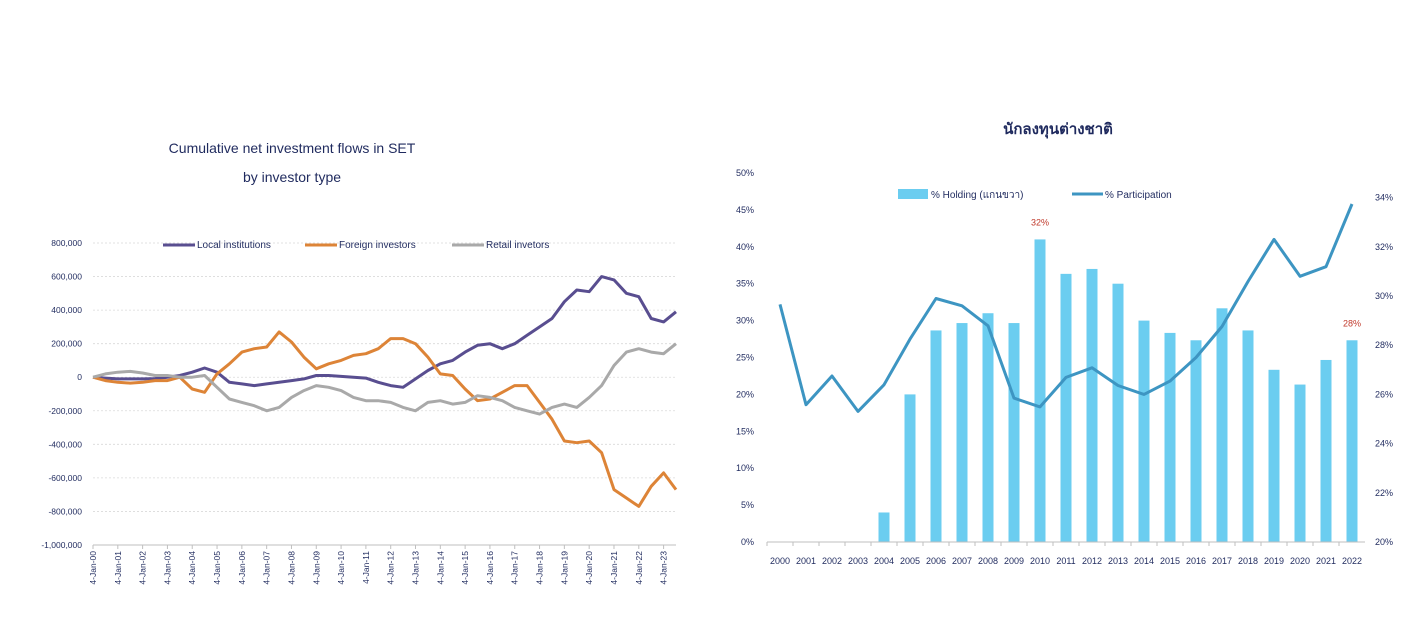  Describe the element at coordinates (192, 568) in the screenshot. I see `left-x-tick-label: 4-Jan-04` at that location.